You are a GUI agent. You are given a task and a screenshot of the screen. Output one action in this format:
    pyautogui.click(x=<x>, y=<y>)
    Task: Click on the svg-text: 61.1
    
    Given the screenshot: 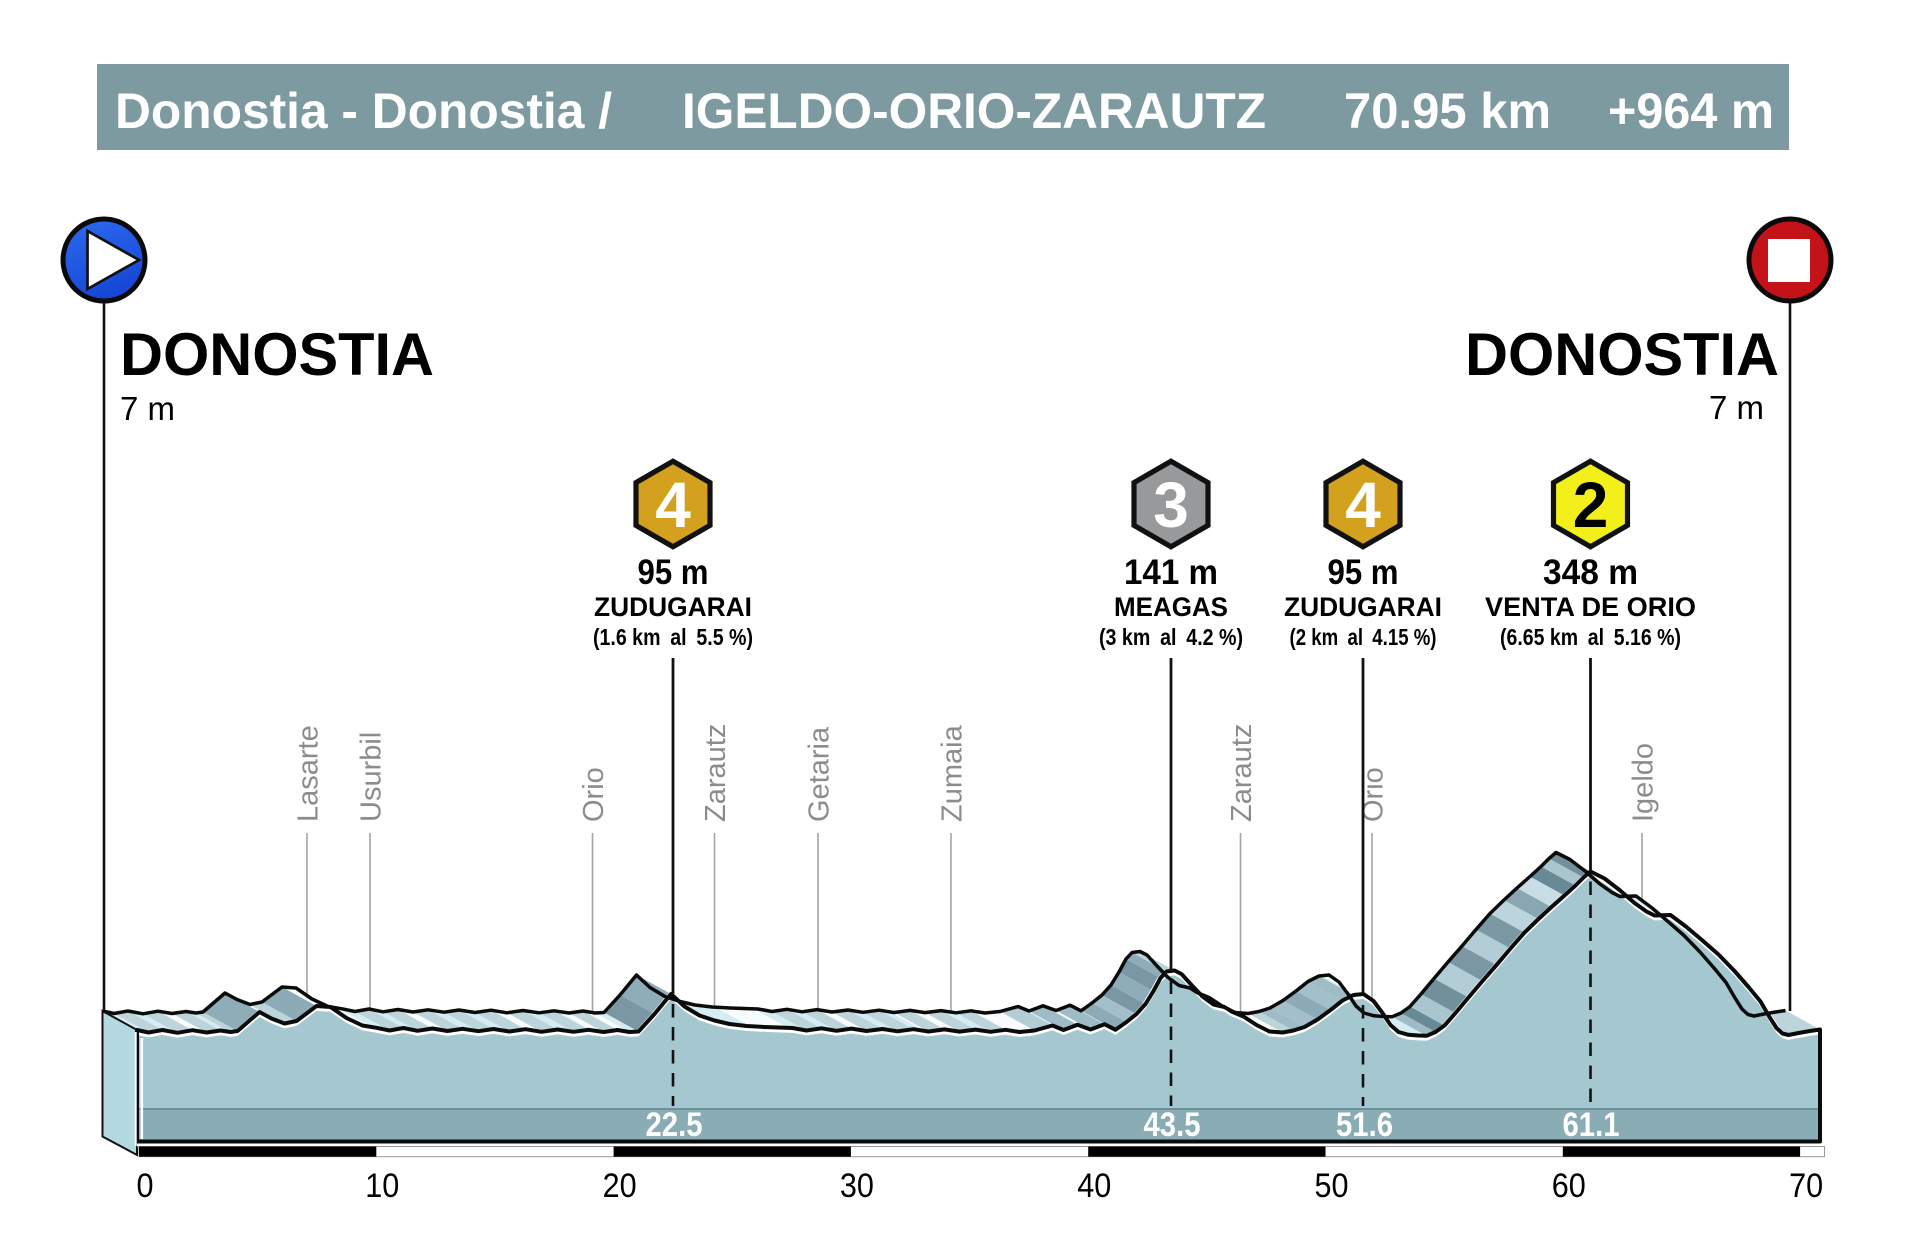 What is the action you would take?
    pyautogui.click(x=1591, y=1125)
    